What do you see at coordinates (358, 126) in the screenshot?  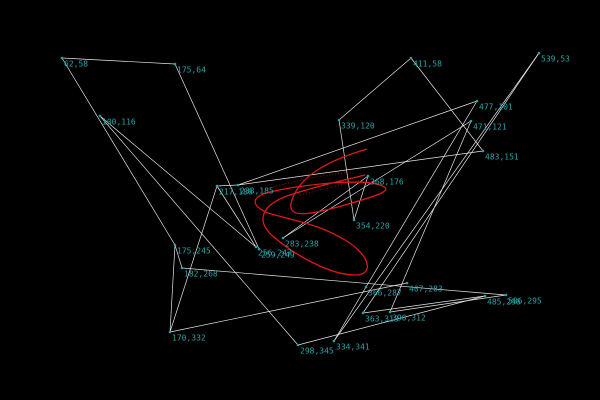 I see `node-label: 339,120` at bounding box center [358, 126].